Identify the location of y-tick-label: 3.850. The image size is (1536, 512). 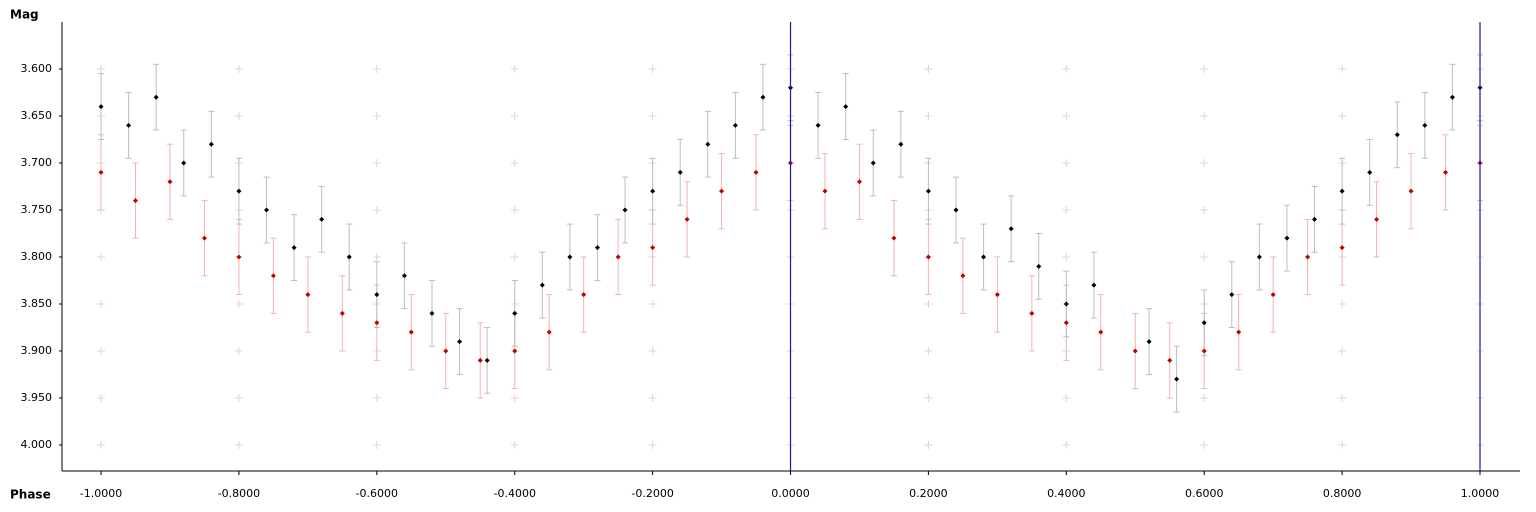
(37, 303).